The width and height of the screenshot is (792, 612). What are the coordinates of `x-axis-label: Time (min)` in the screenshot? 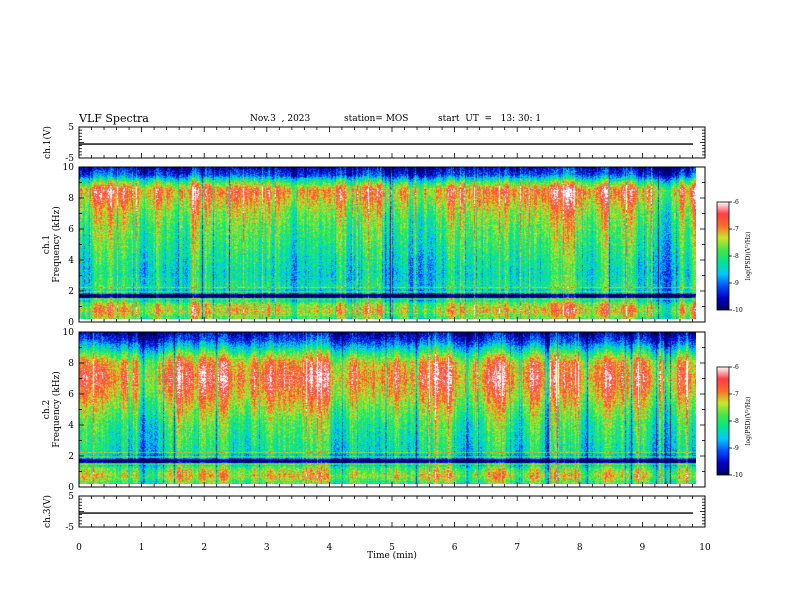 It's located at (392, 555).